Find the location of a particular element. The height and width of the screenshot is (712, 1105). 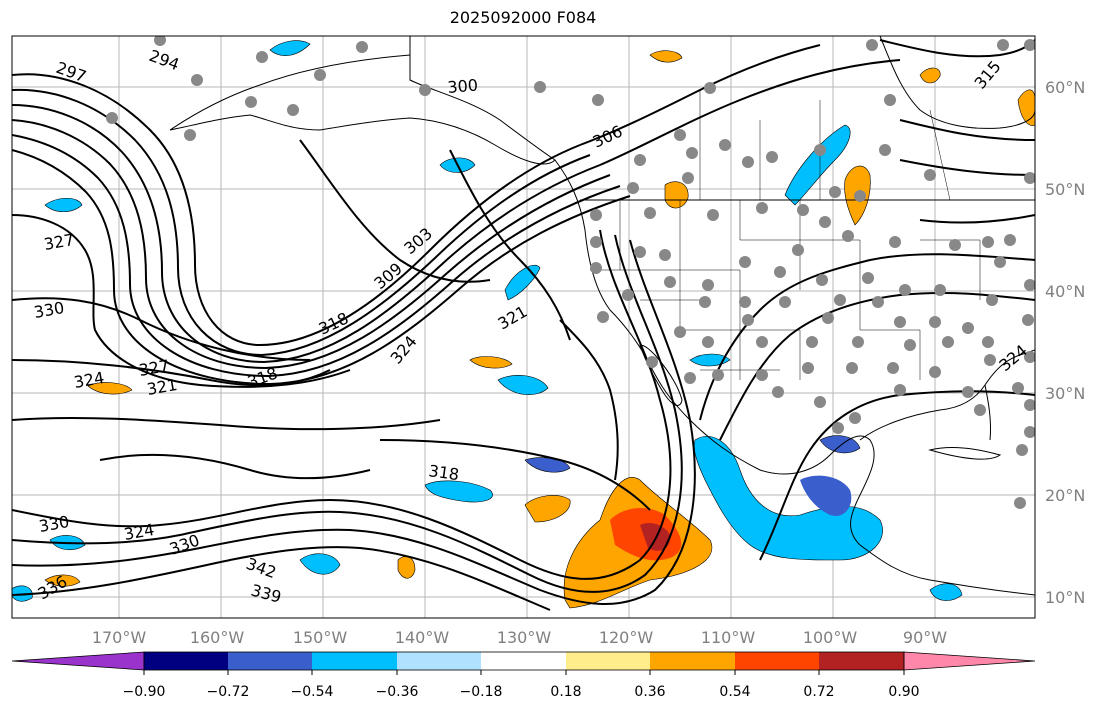

colorbar-label: −0.72 is located at coordinates (228, 692).